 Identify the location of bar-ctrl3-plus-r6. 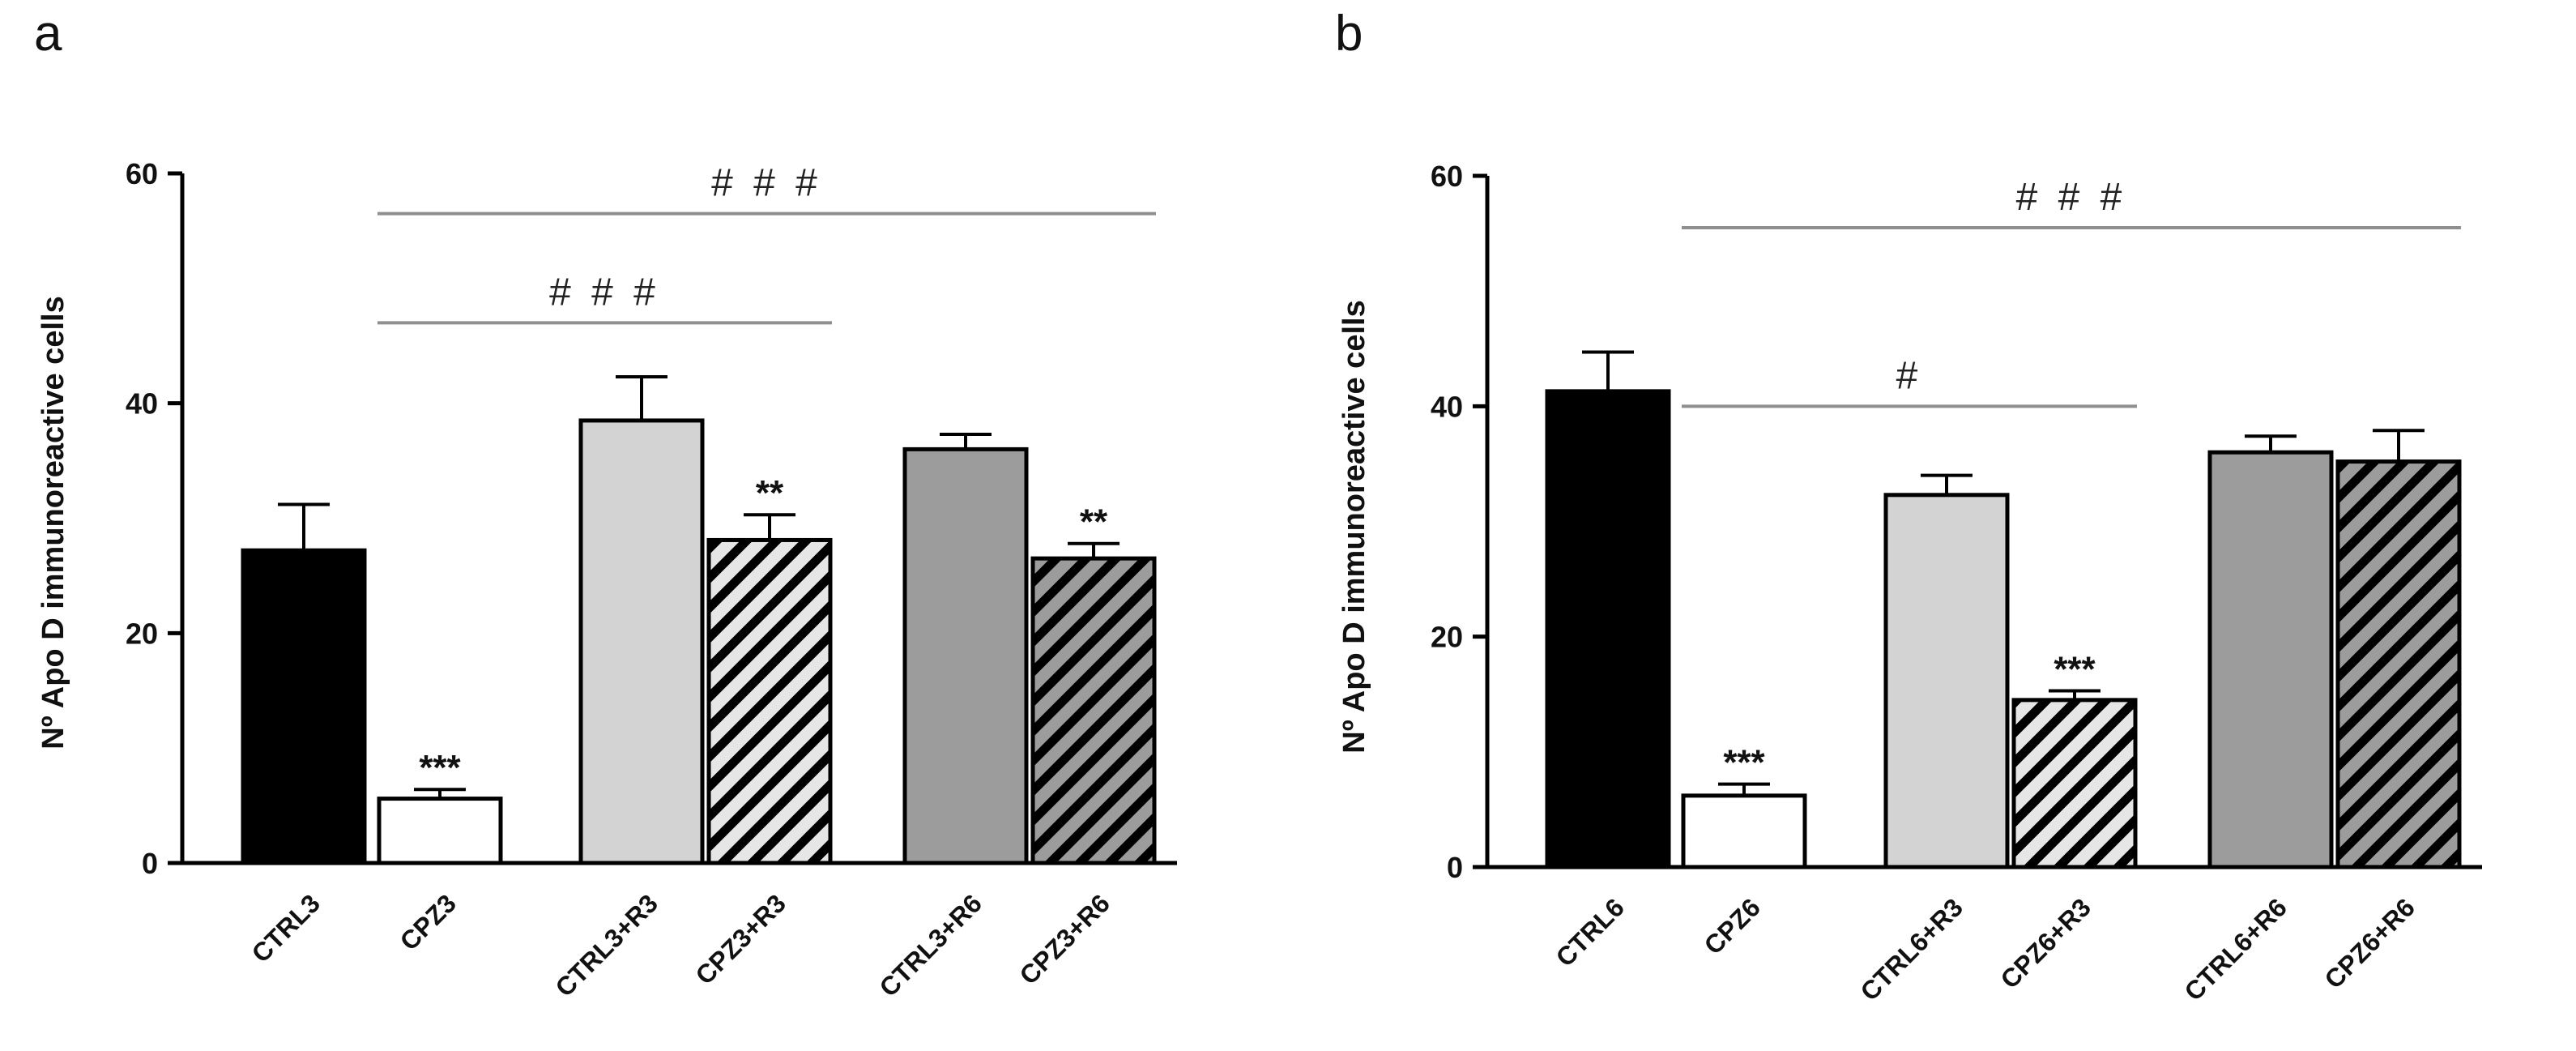
(965, 655).